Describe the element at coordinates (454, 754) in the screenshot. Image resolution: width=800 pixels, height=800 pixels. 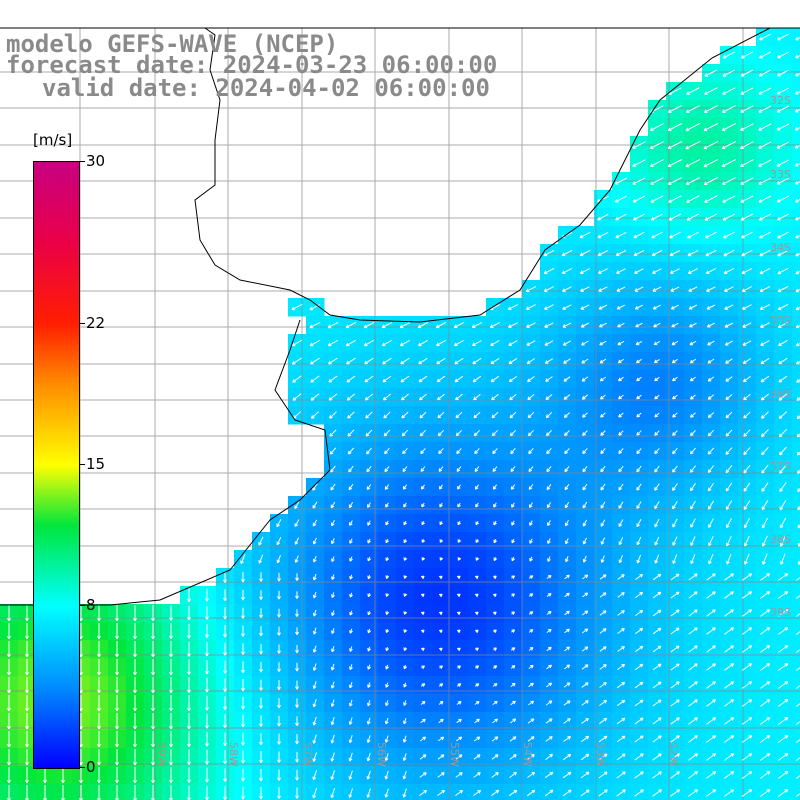
I see `longitude-label: 55W` at that location.